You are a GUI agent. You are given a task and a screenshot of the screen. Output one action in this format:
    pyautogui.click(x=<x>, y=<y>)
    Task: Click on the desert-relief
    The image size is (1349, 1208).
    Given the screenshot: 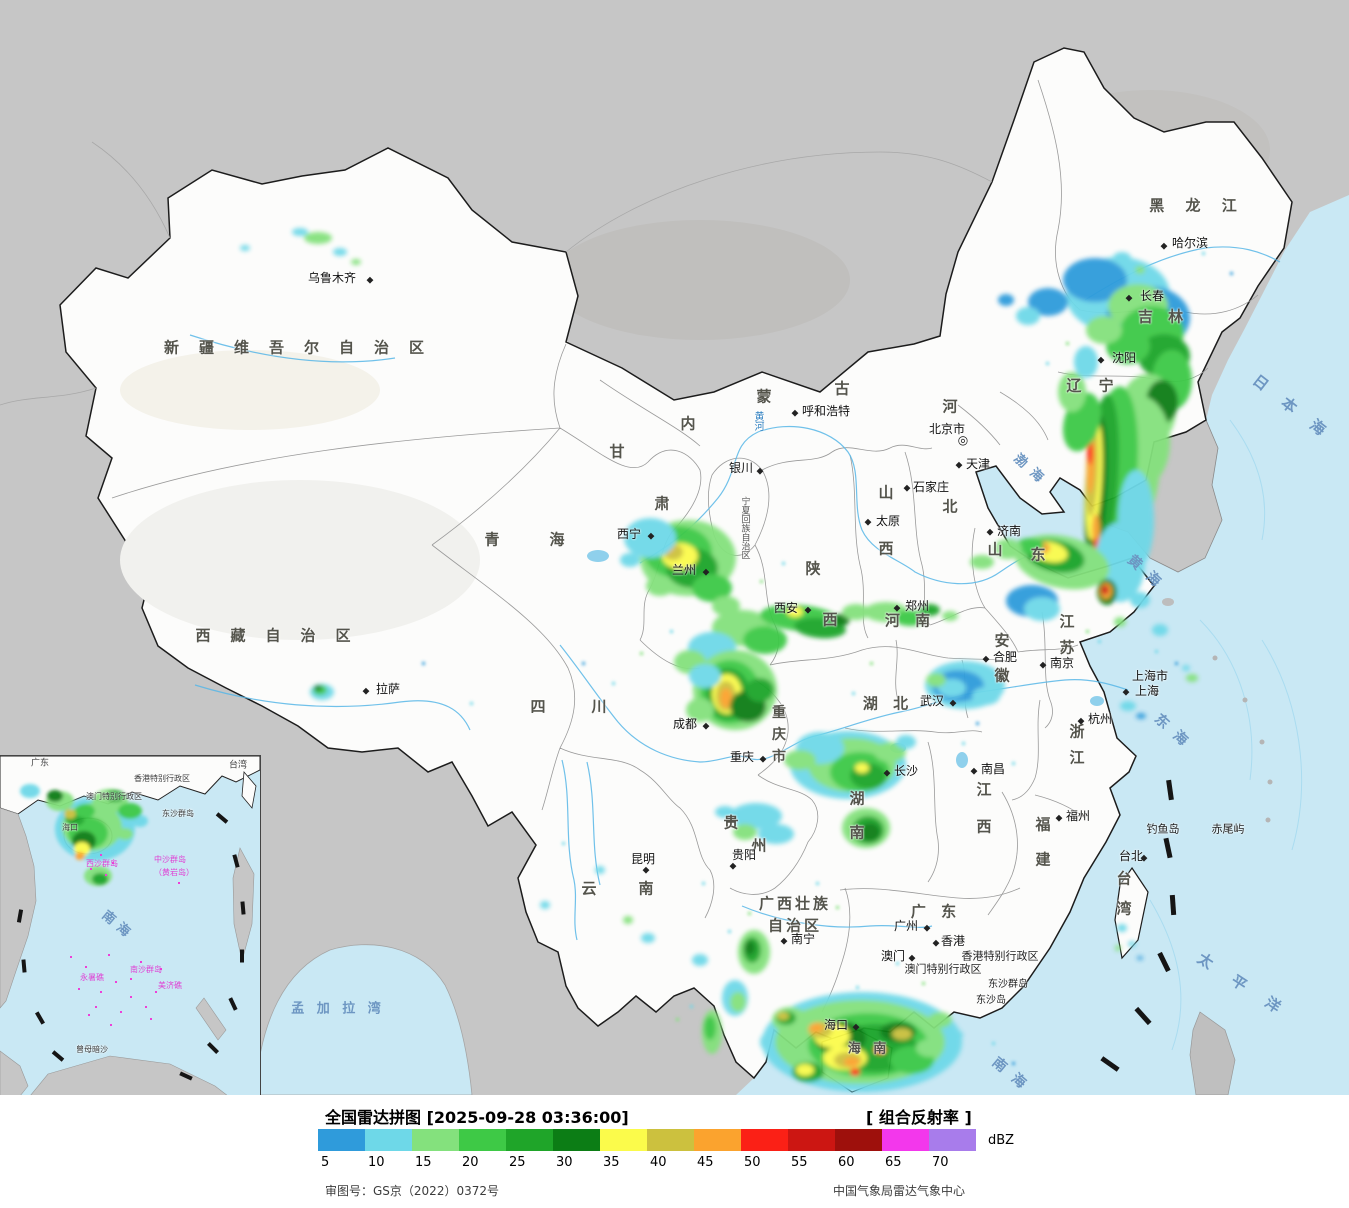 What is the action you would take?
    pyautogui.click(x=250, y=390)
    